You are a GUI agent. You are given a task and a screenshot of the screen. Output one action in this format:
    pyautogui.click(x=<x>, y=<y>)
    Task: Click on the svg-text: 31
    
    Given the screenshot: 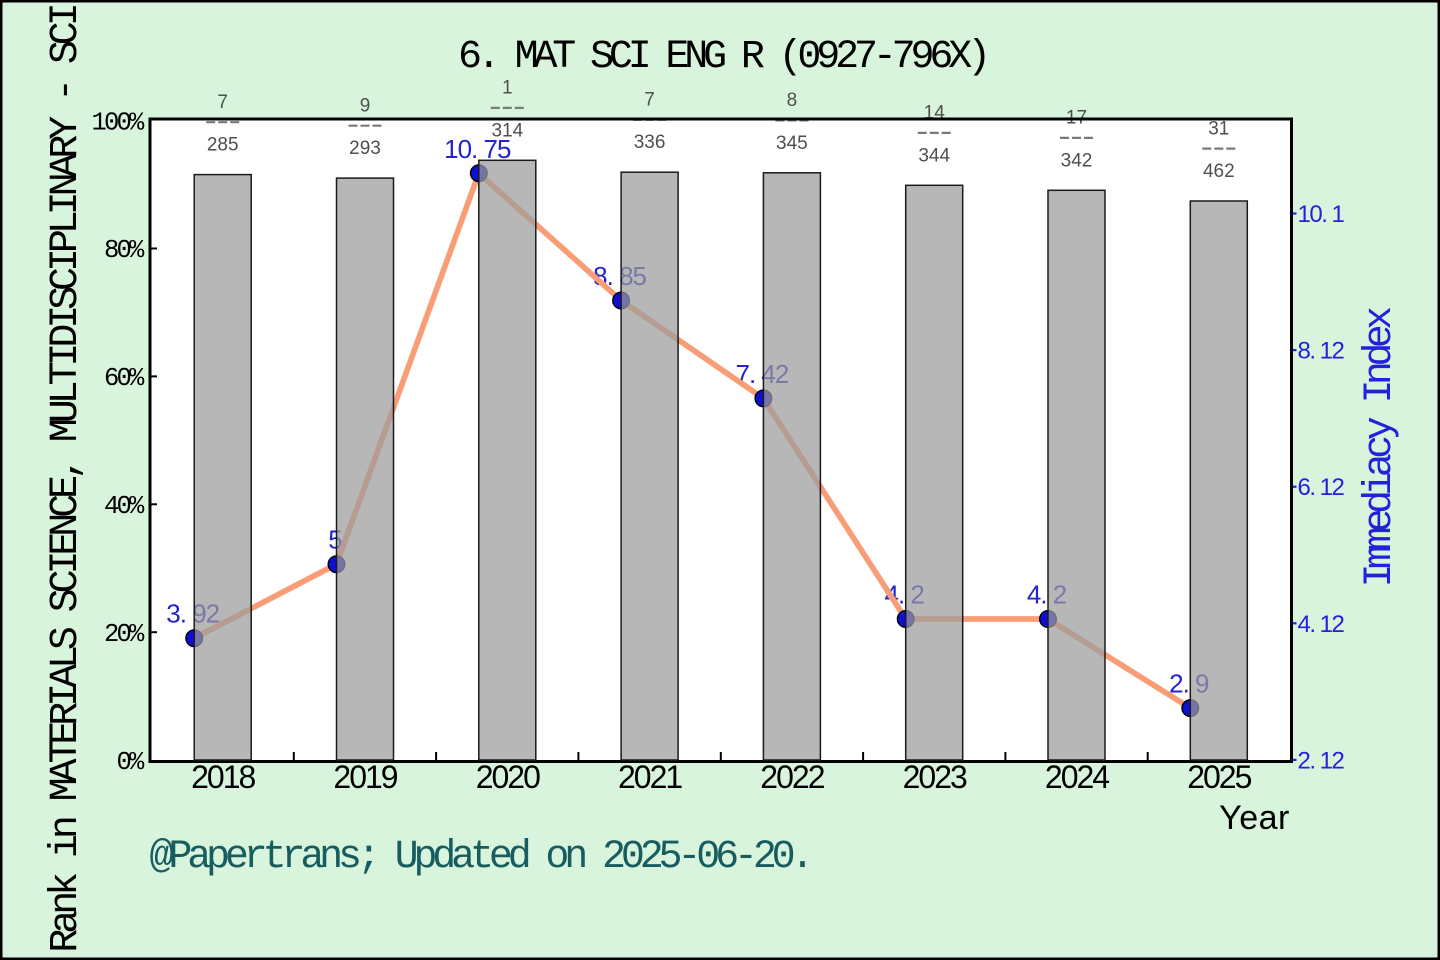 What is the action you would take?
    pyautogui.click(x=1218, y=128)
    